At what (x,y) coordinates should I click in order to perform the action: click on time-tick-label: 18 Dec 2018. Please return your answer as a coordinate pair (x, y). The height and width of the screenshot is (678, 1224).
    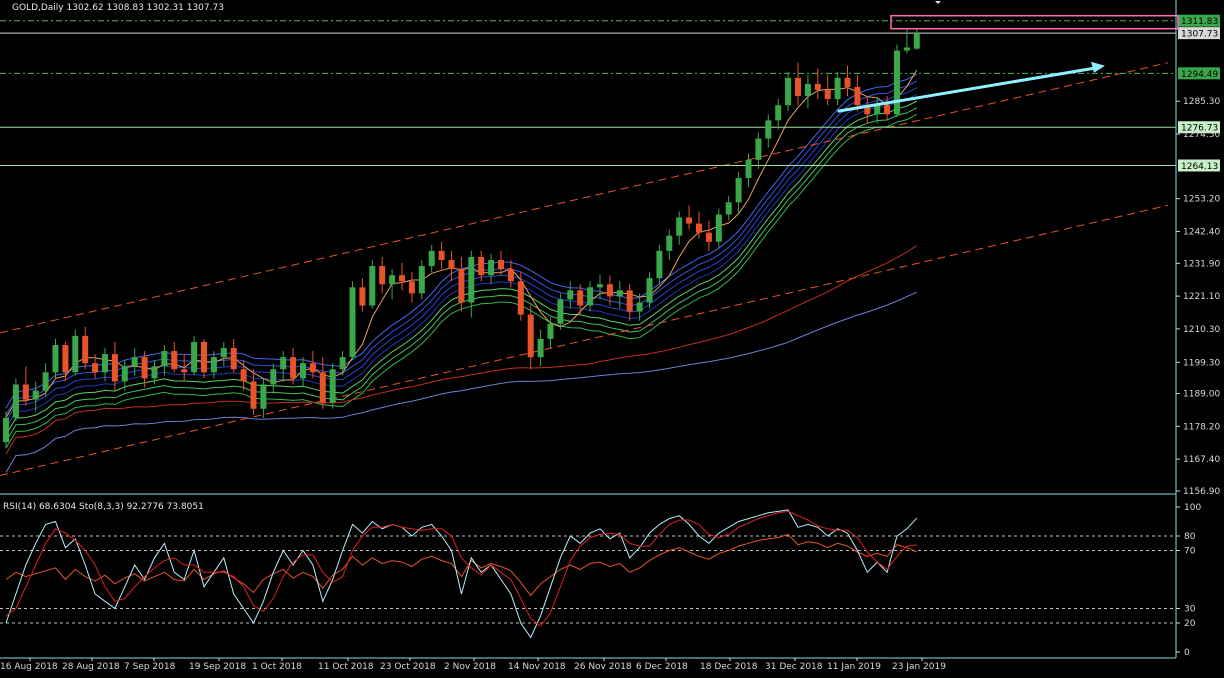
    Looking at the image, I should click on (729, 667).